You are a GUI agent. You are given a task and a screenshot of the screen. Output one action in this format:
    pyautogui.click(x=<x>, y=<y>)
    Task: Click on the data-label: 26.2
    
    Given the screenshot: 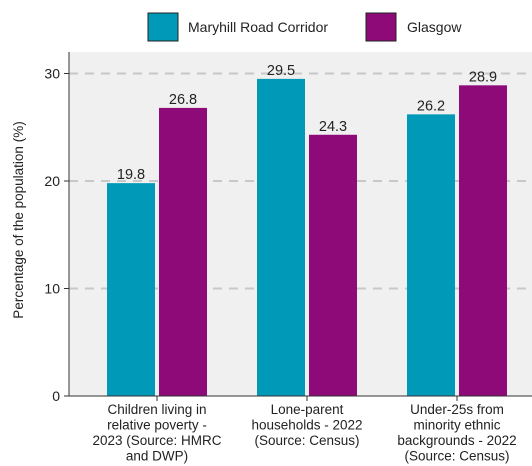 What is the action you would take?
    pyautogui.click(x=431, y=106)
    